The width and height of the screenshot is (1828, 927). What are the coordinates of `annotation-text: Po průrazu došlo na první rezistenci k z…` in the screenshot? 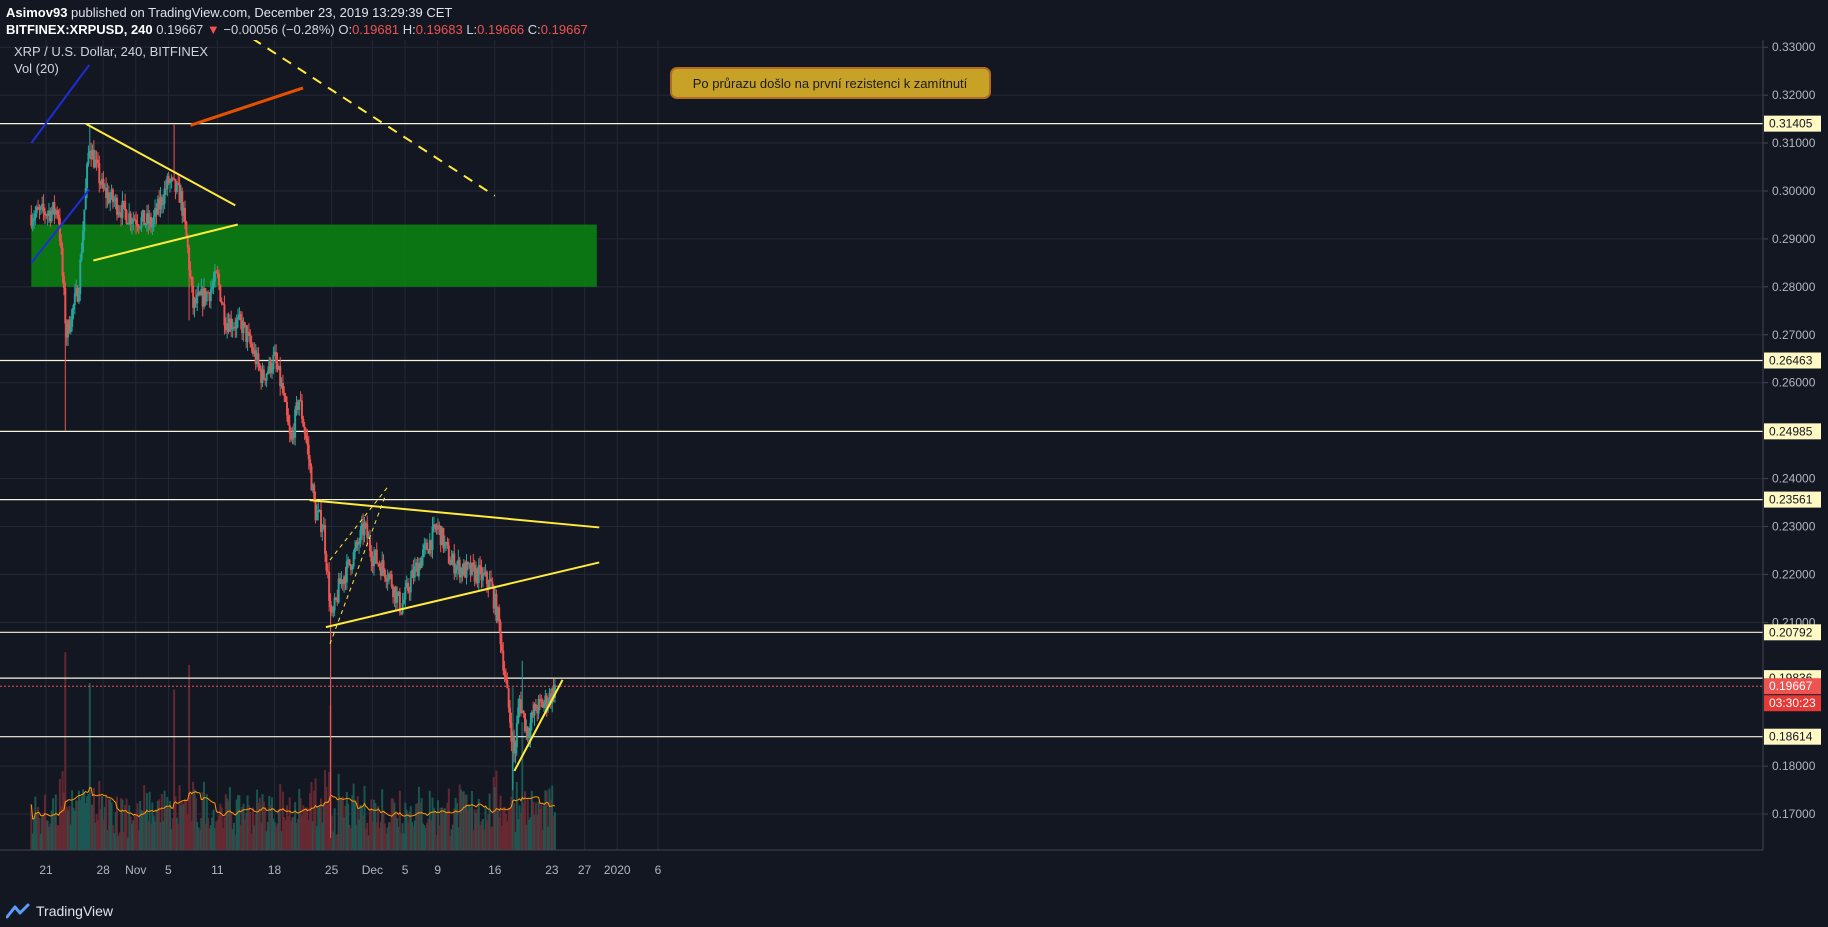 It's located at (830, 83).